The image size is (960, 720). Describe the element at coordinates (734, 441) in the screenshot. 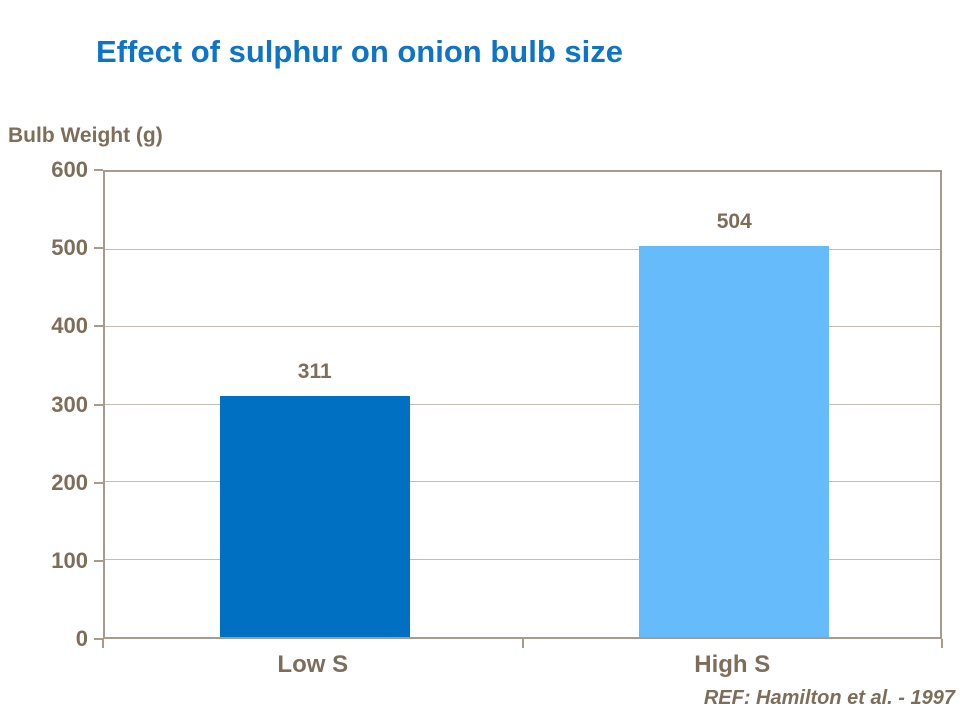

I see `bar-high-s` at that location.